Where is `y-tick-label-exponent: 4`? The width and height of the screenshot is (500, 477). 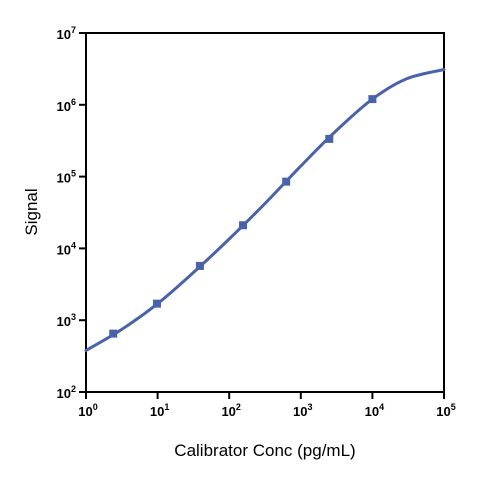 y-tick-label-exponent: 4 is located at coordinates (73, 245).